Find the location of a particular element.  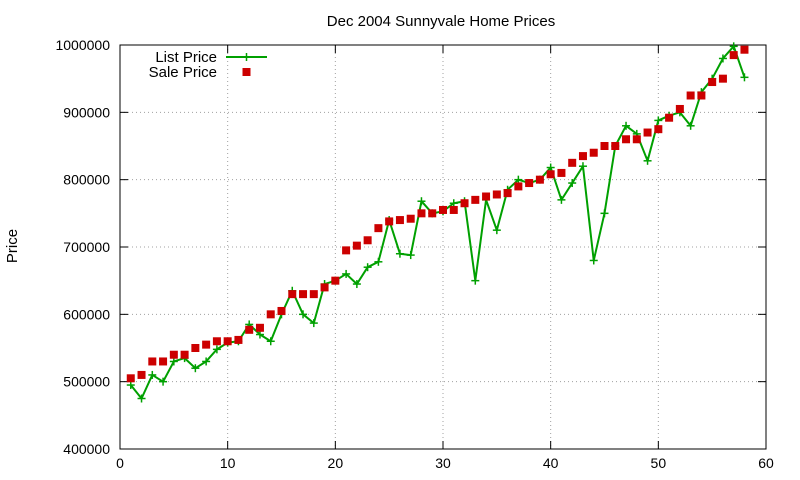

x-tick-label: 50 is located at coordinates (659, 463).